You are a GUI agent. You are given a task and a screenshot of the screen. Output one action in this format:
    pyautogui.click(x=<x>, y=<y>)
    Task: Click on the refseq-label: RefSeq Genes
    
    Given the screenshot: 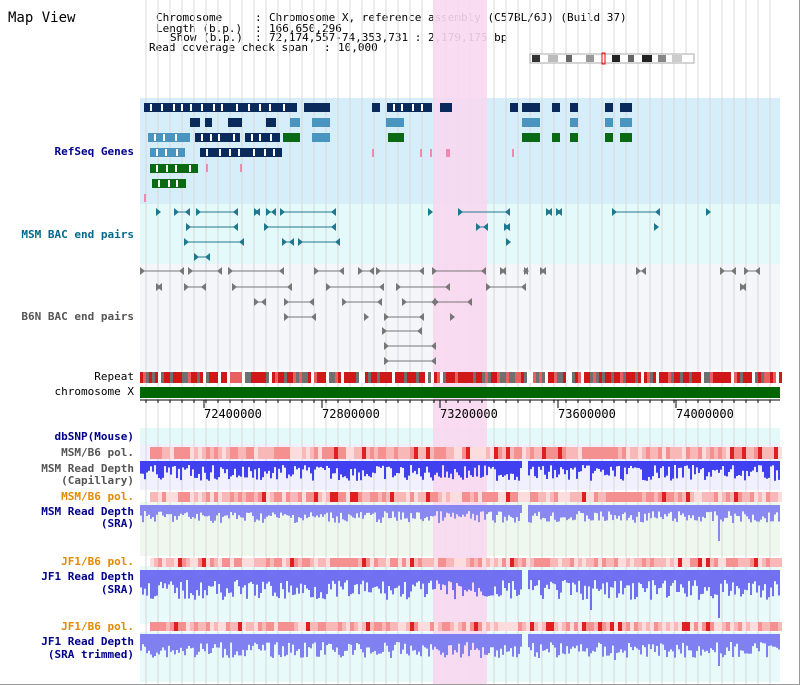 What is the action you would take?
    pyautogui.click(x=94, y=151)
    